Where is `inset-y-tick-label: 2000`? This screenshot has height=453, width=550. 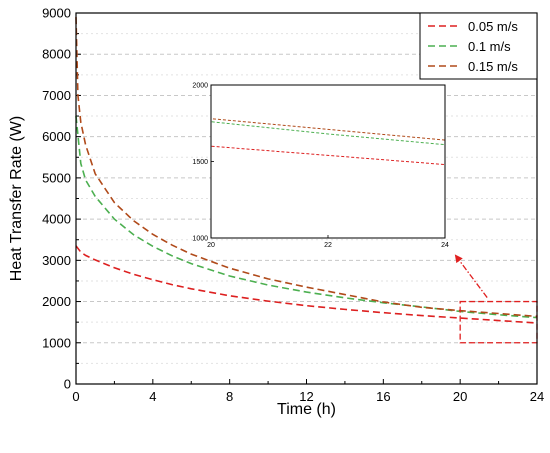
inset-y-tick-label: 2000 is located at coordinates (200, 86).